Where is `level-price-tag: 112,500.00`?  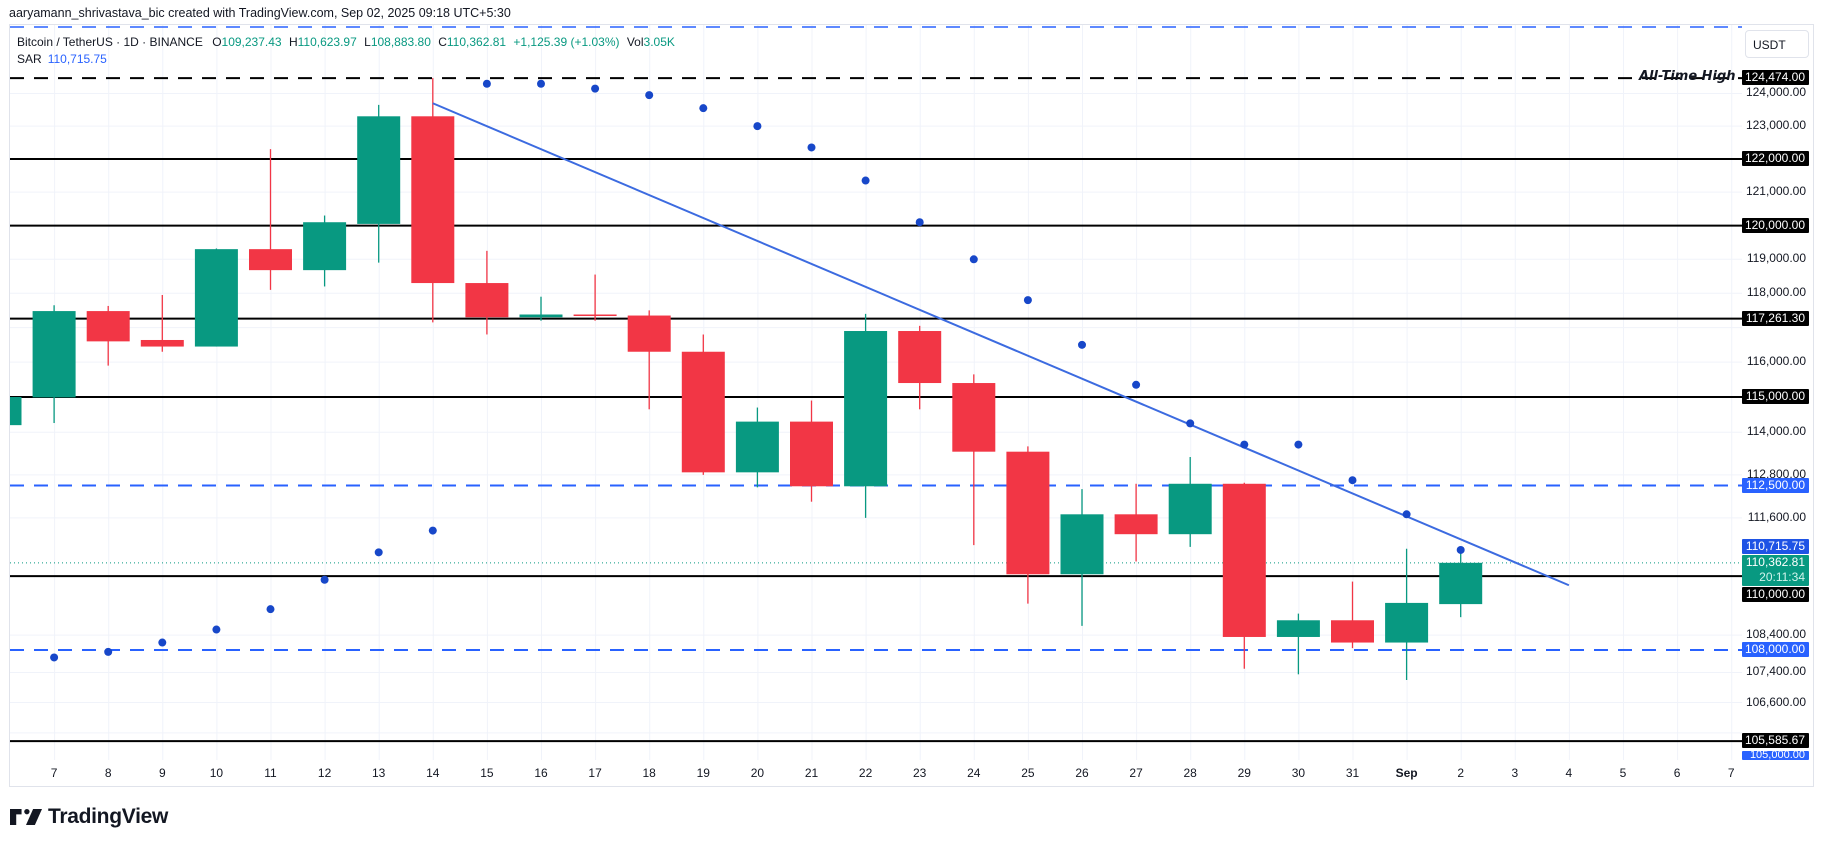 level-price-tag: 112,500.00 is located at coordinates (1775, 485).